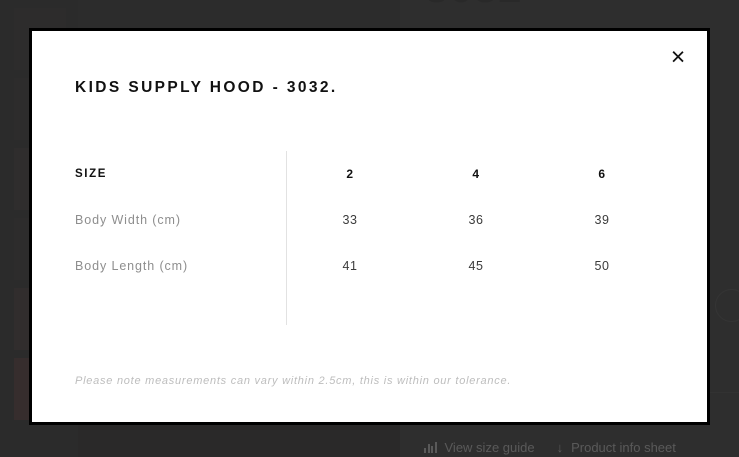 This screenshot has height=457, width=739. What do you see at coordinates (602, 220) in the screenshot?
I see `measurement-value: 39` at bounding box center [602, 220].